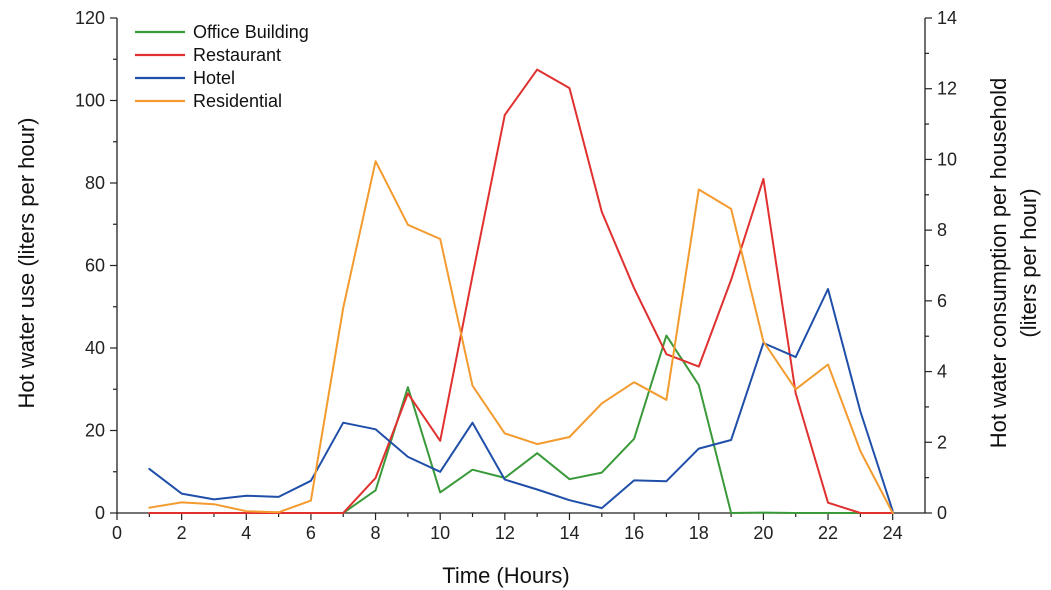 Image resolution: width=1051 pixels, height=590 pixels. I want to click on x-tick-label: 22, so click(828, 533).